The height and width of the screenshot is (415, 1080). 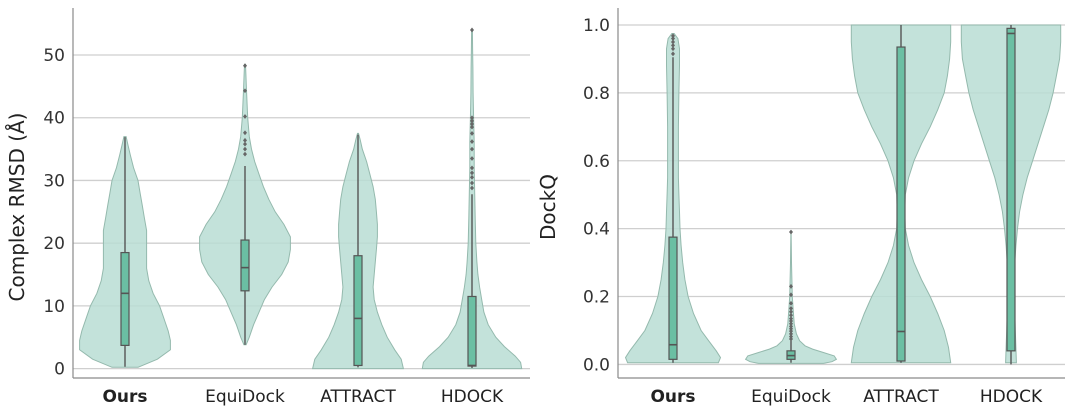 What do you see at coordinates (596, 230) in the screenshot?
I see `dockq-y-tick-label: 0.4` at bounding box center [596, 230].